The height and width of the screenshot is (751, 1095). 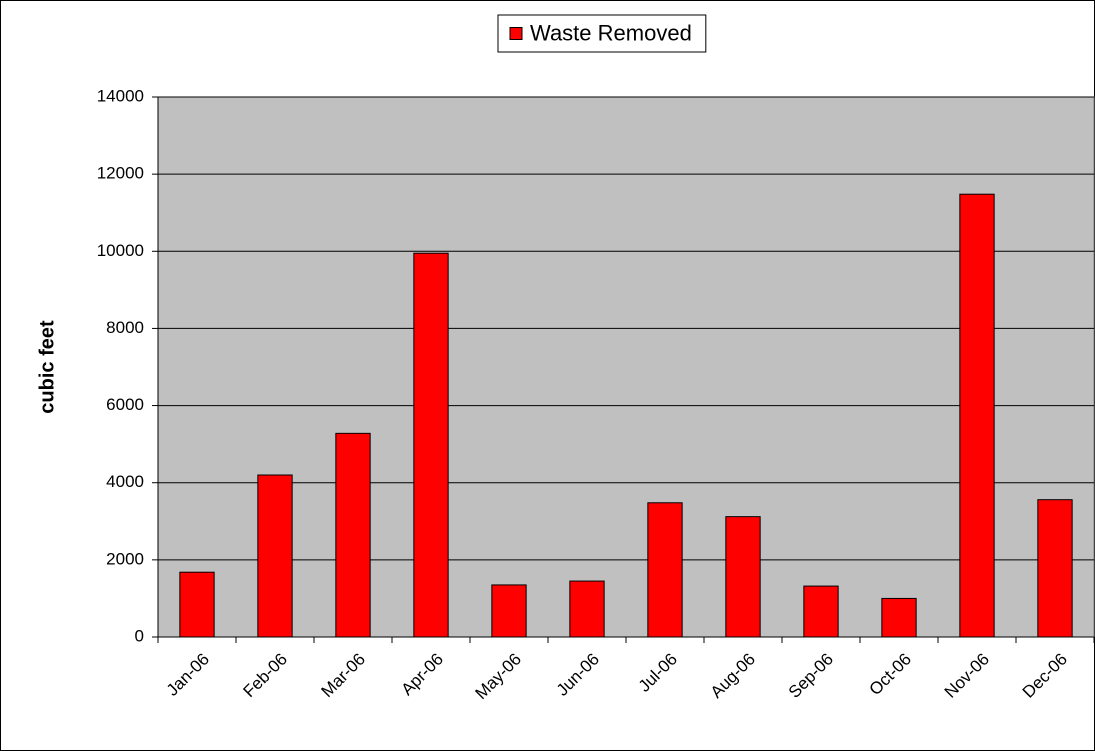 What do you see at coordinates (125, 404) in the screenshot?
I see `y-tick-label: 6000` at bounding box center [125, 404].